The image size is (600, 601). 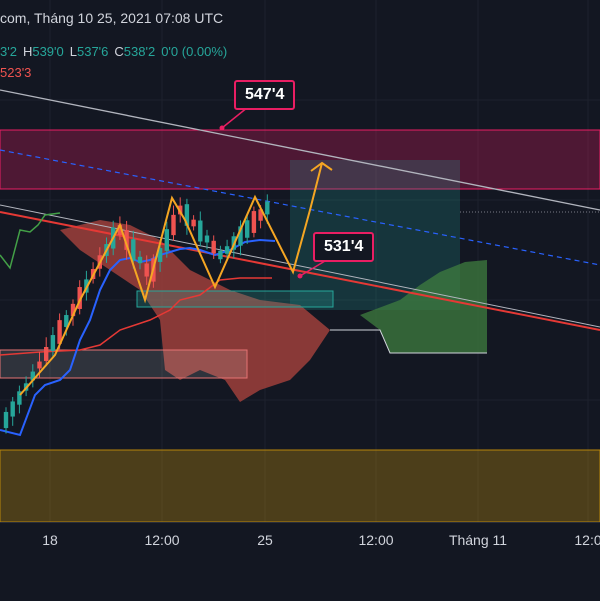 What do you see at coordinates (344, 247) in the screenshot?
I see `price-label-lower: 531'4` at bounding box center [344, 247].